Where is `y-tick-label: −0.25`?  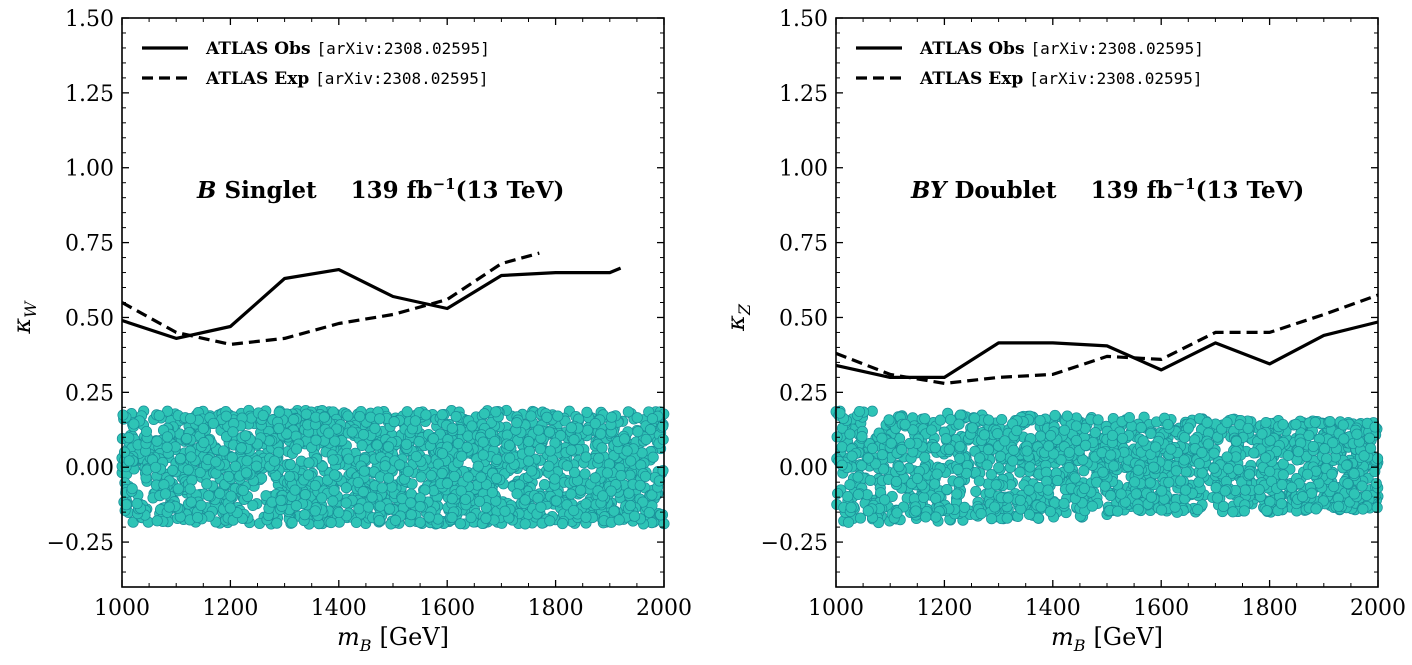
y-tick-label: −0.25 is located at coordinates (794, 543).